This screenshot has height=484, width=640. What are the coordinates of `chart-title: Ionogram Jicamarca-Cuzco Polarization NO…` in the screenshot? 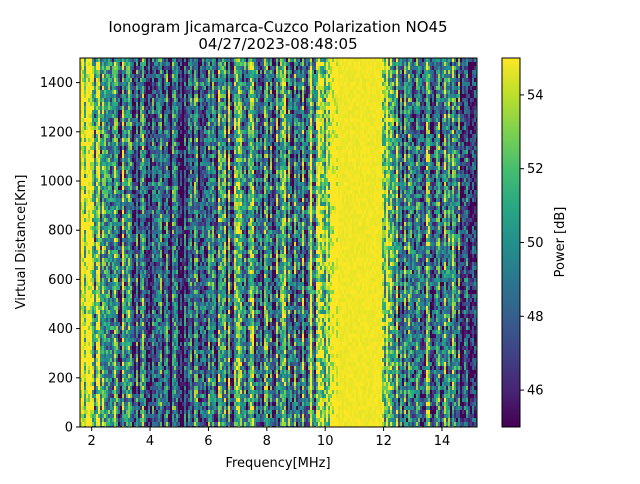 It's located at (277, 27).